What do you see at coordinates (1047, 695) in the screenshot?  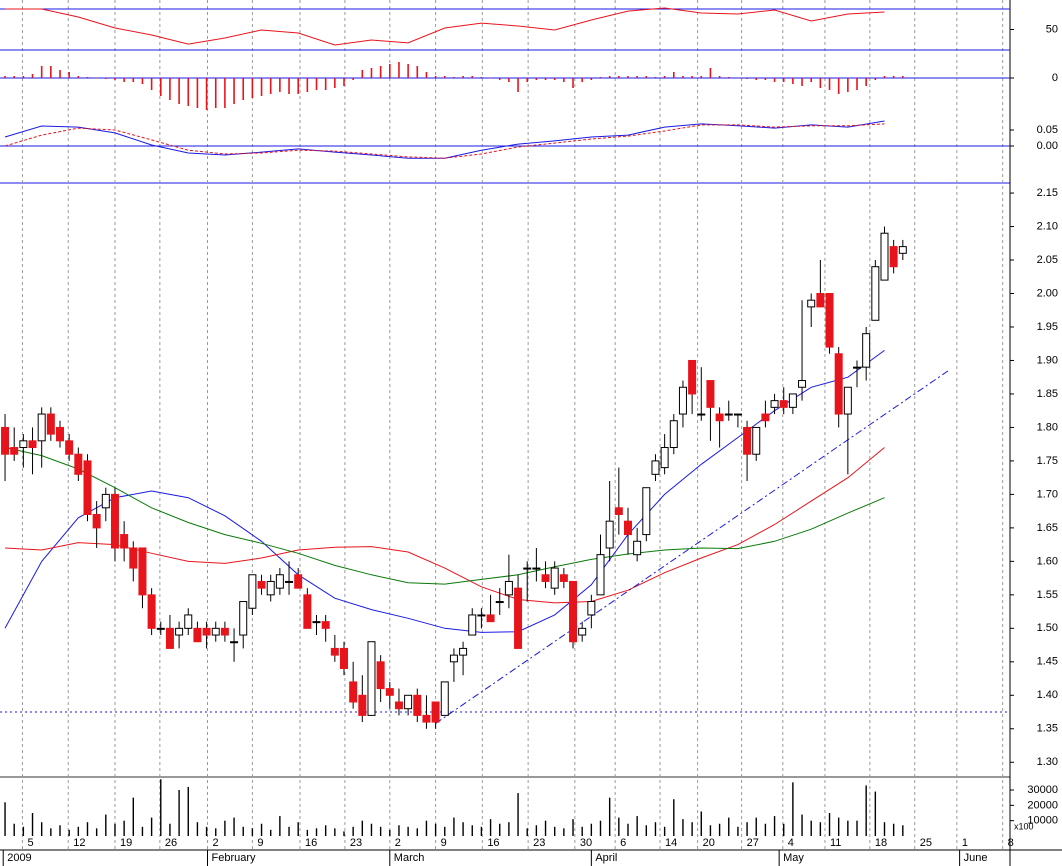 I see `y-tick-label: 1.40` at bounding box center [1047, 695].